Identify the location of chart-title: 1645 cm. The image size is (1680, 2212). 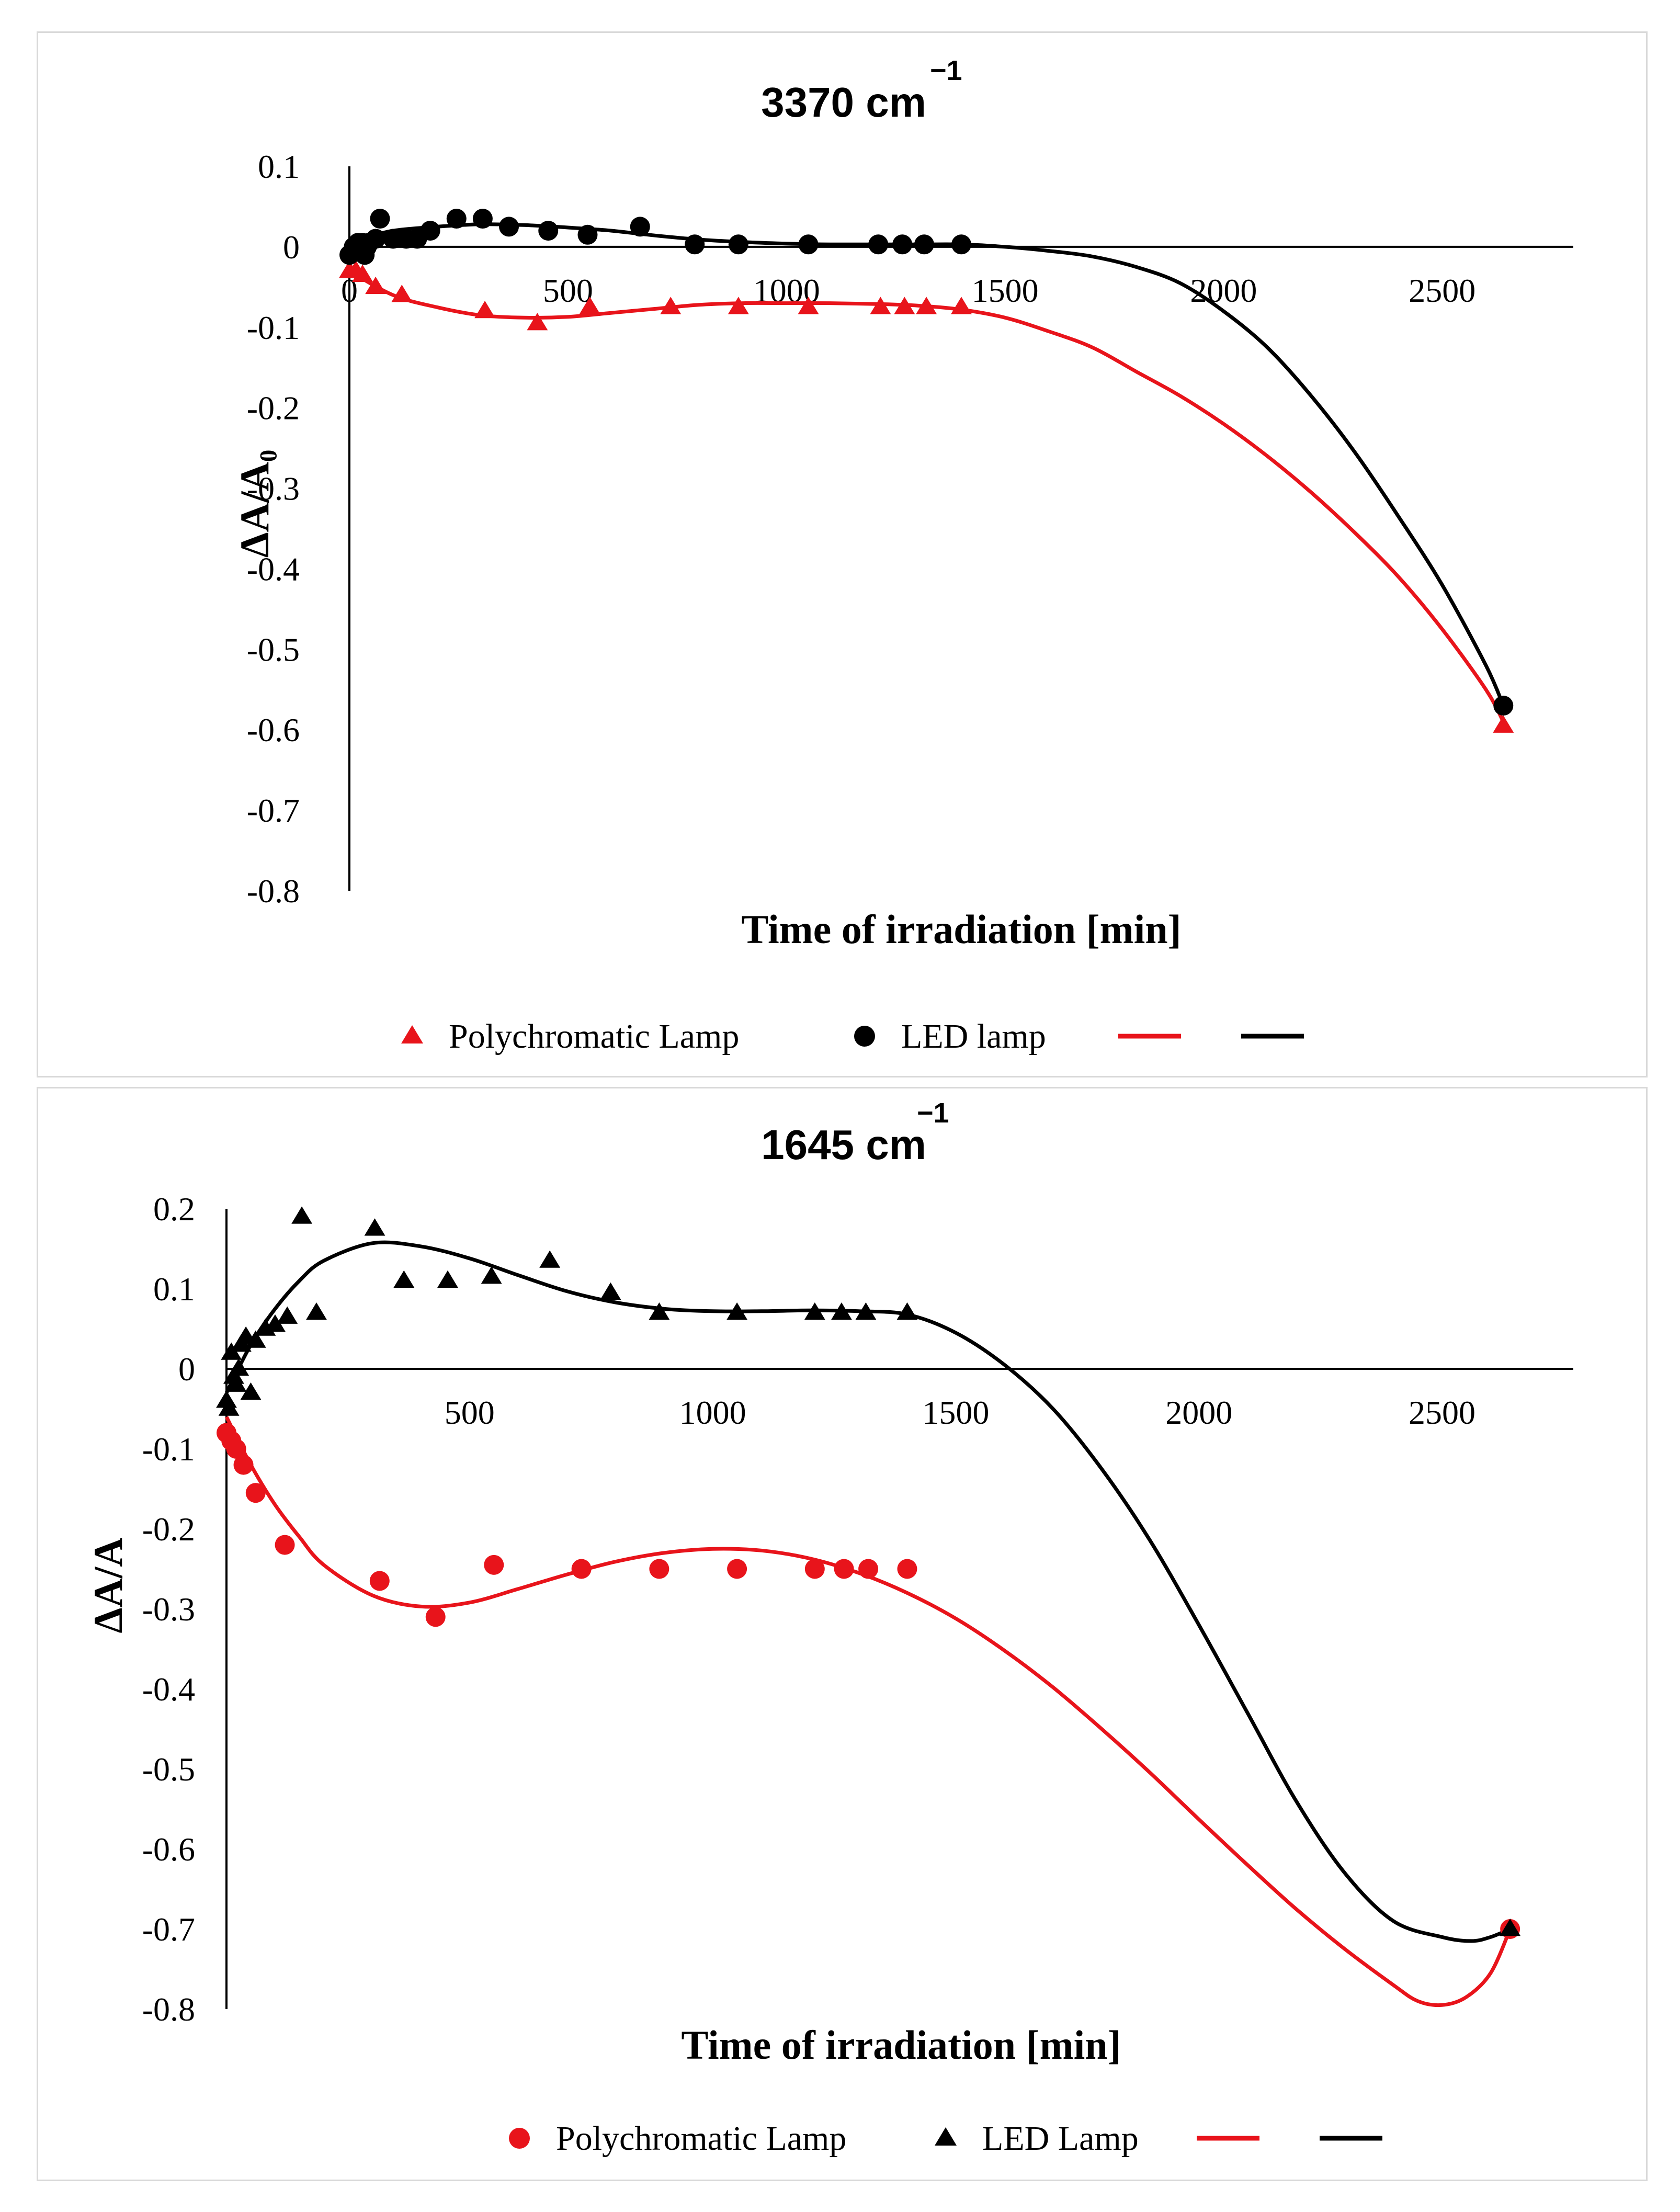
(843, 1144).